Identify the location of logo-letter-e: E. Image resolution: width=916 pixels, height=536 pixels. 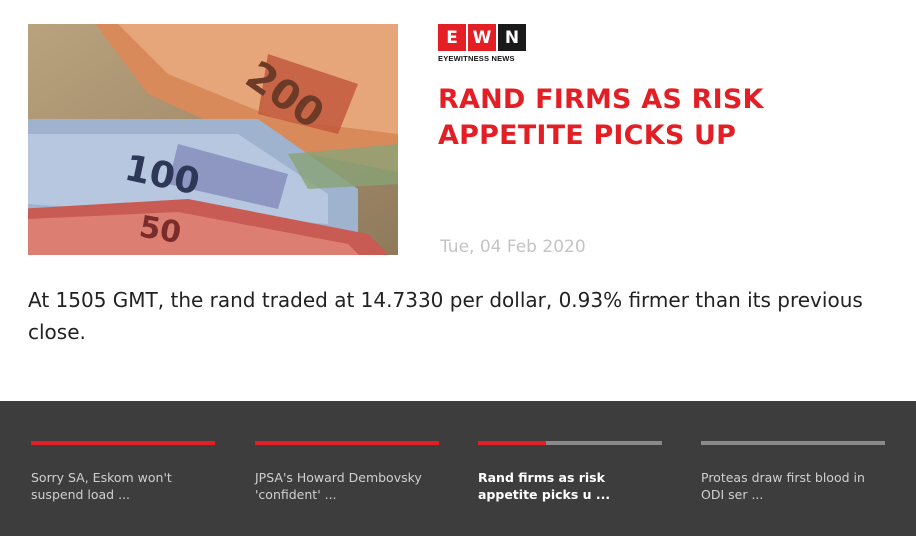
(452, 37).